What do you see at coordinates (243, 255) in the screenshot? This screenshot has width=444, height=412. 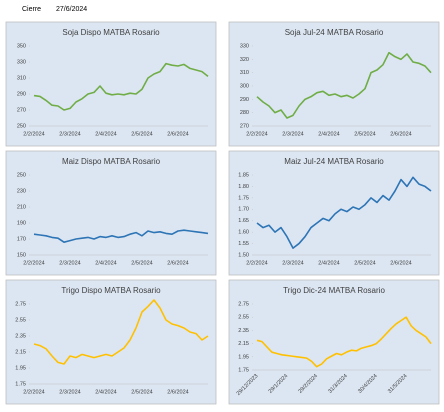 I see `y-tick-label: 1.50` at bounding box center [243, 255].